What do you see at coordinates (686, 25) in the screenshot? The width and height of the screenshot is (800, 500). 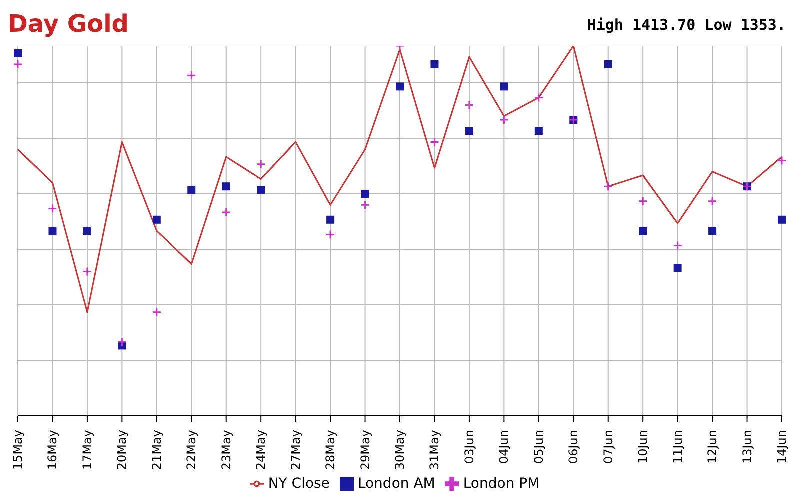 I see `text: High 1413.70 Low 1353.` at bounding box center [686, 25].